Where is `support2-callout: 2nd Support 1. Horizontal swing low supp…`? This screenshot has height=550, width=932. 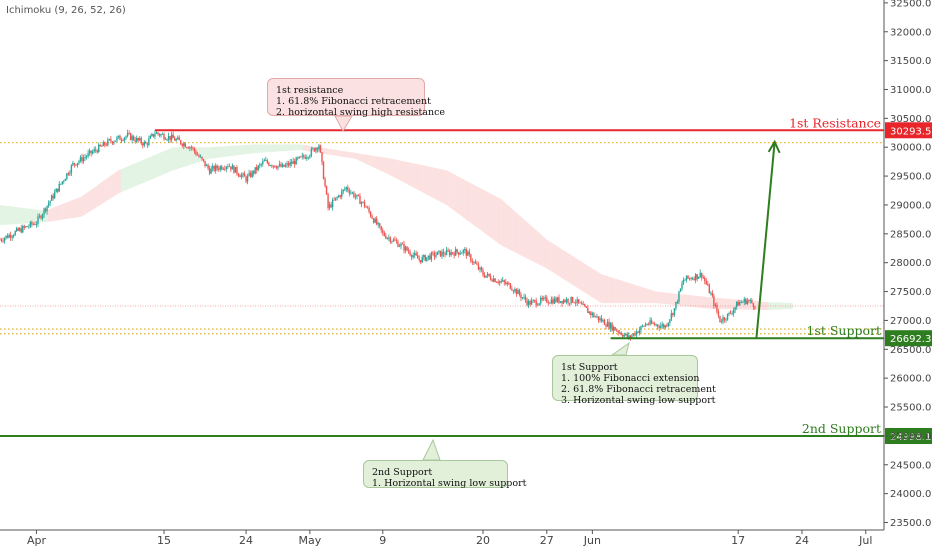 support2-callout: 2nd Support 1. Horizontal swing low supp… is located at coordinates (444, 474).